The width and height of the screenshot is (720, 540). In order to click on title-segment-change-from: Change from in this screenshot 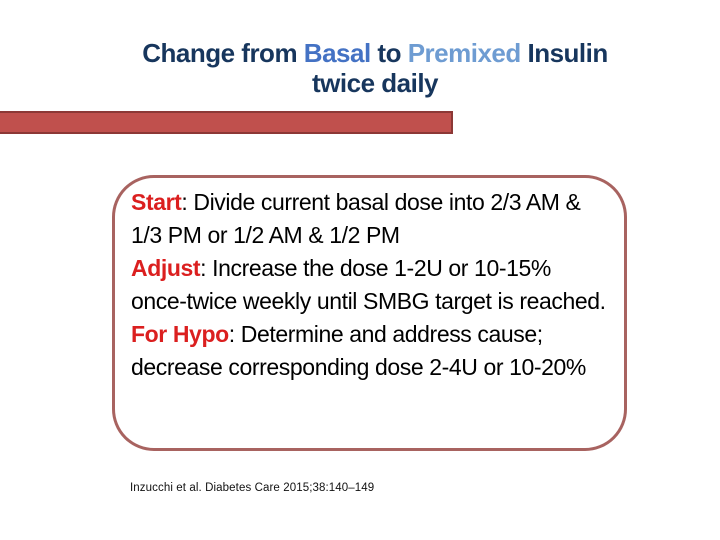, I will do `click(223, 53)`.